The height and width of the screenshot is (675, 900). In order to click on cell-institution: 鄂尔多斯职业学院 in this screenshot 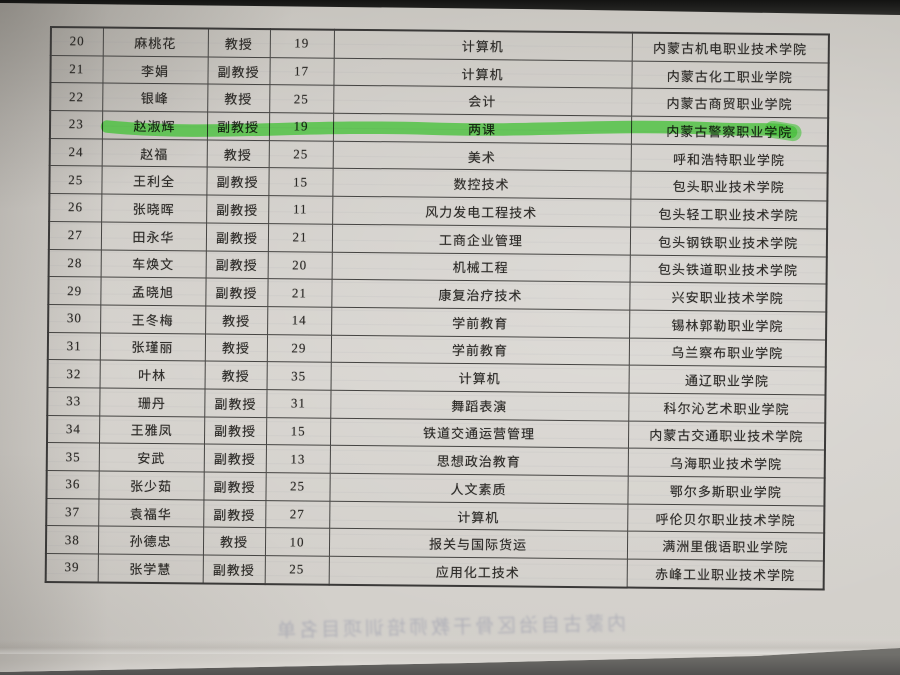, I will do `click(726, 491)`.